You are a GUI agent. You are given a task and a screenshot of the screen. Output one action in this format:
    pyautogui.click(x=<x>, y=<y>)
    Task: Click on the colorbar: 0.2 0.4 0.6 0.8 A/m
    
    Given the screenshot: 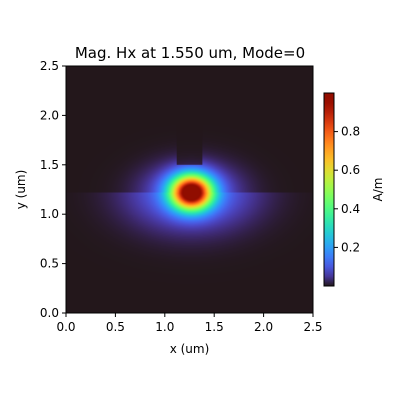 What is the action you would take?
    pyautogui.click(x=354, y=189)
    